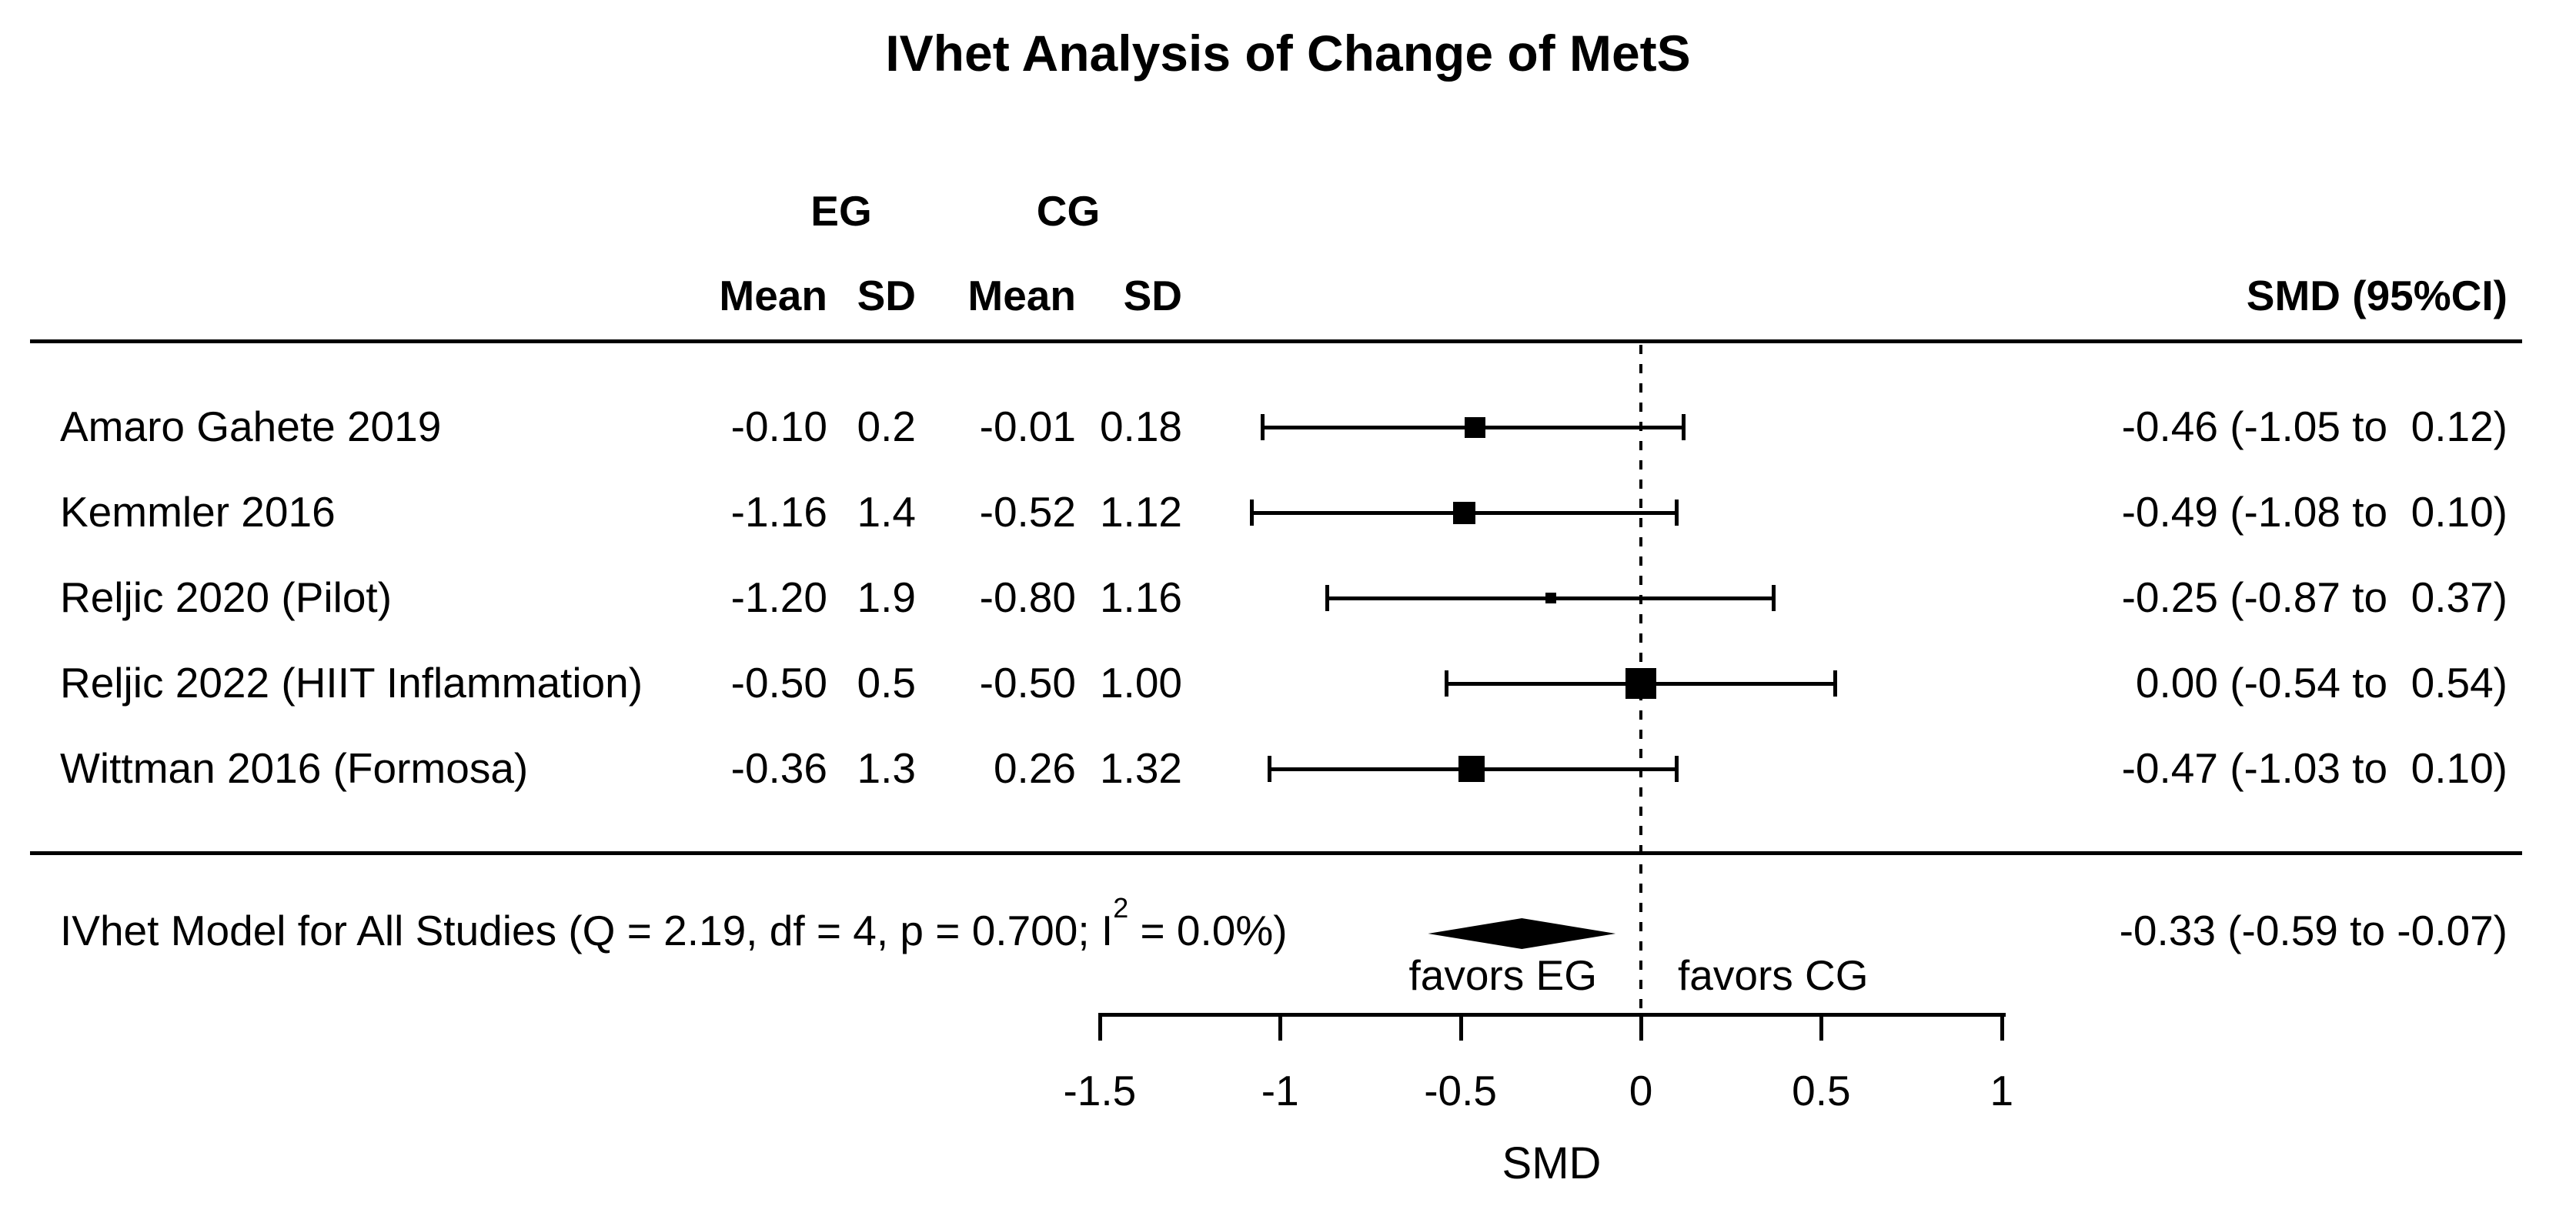 Image resolution: width=2576 pixels, height=1223 pixels. Describe the element at coordinates (1027, 683) in the screenshot. I see `cg-mean-value: -0.50` at that location.